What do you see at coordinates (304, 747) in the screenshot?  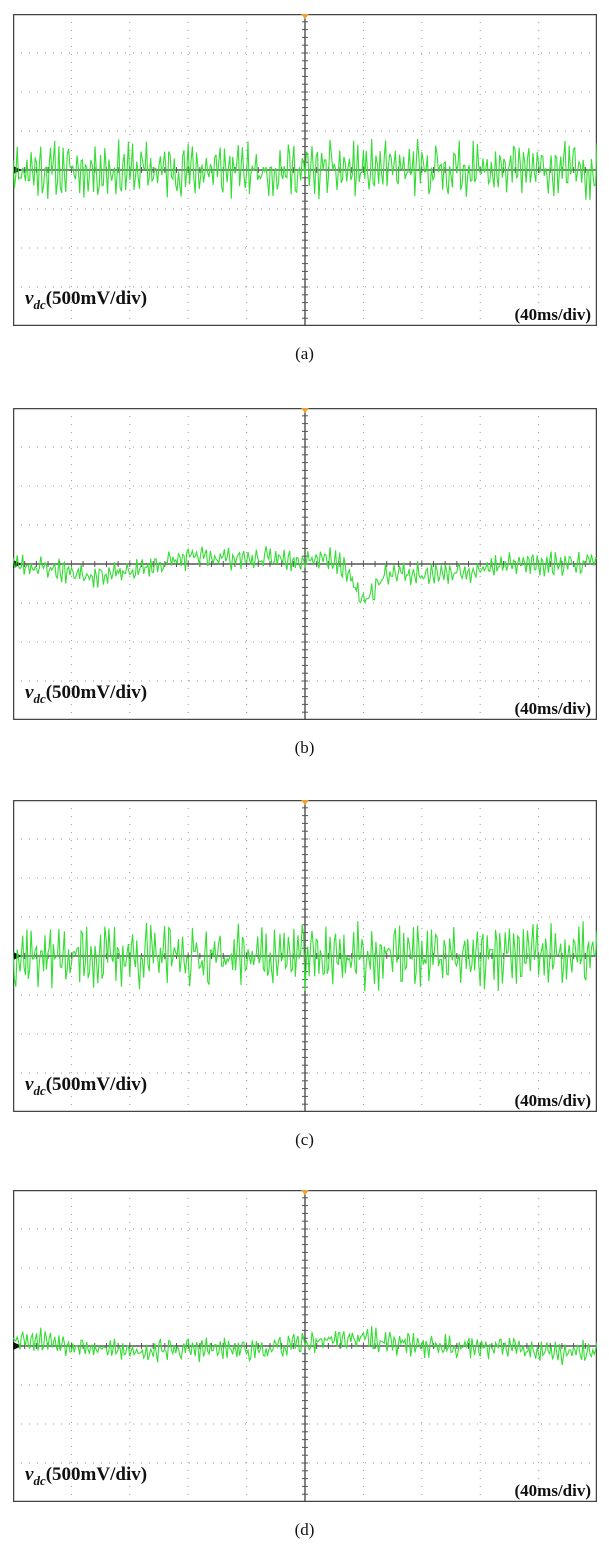 I see `panel-caption: (b)` at bounding box center [304, 747].